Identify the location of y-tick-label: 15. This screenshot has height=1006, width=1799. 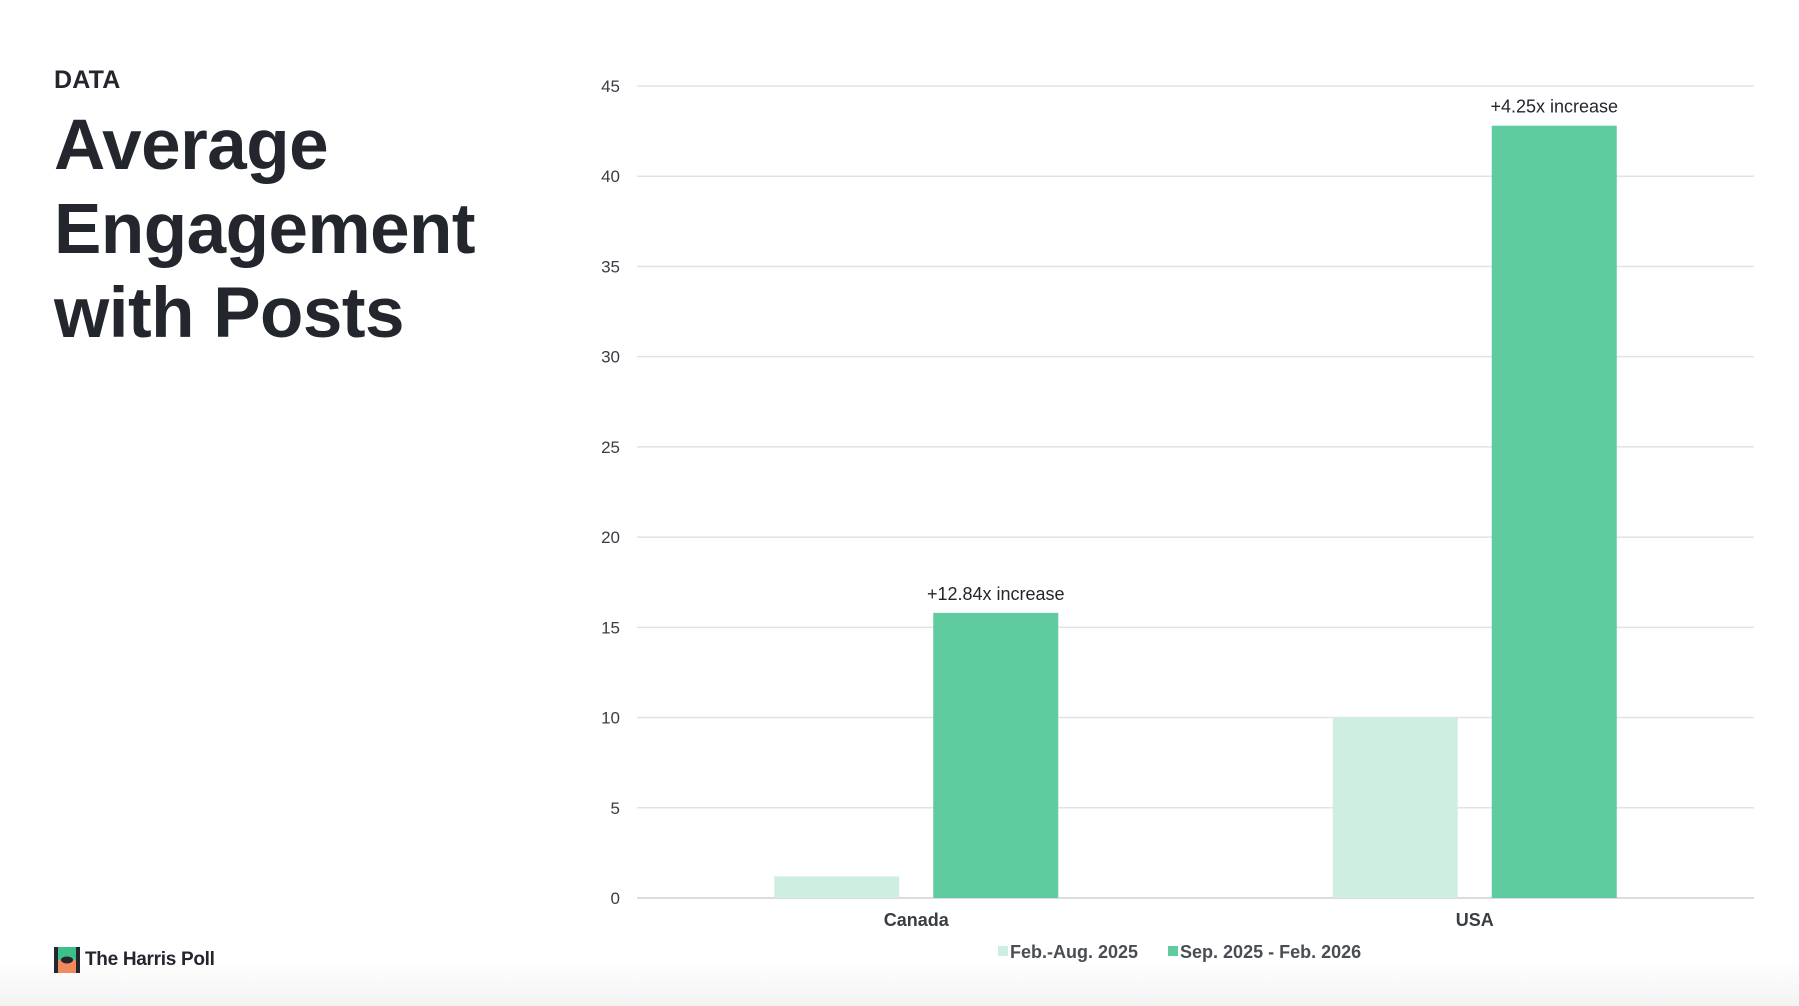
(610, 627).